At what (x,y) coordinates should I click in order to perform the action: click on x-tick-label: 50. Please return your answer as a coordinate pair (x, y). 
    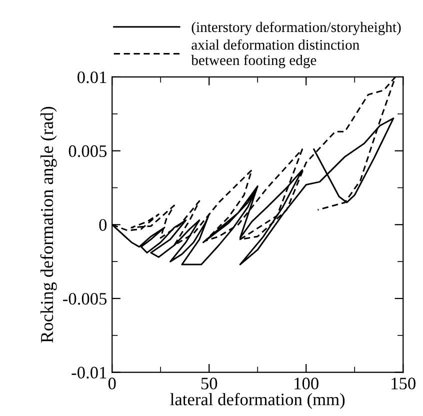
    Looking at the image, I should click on (209, 384).